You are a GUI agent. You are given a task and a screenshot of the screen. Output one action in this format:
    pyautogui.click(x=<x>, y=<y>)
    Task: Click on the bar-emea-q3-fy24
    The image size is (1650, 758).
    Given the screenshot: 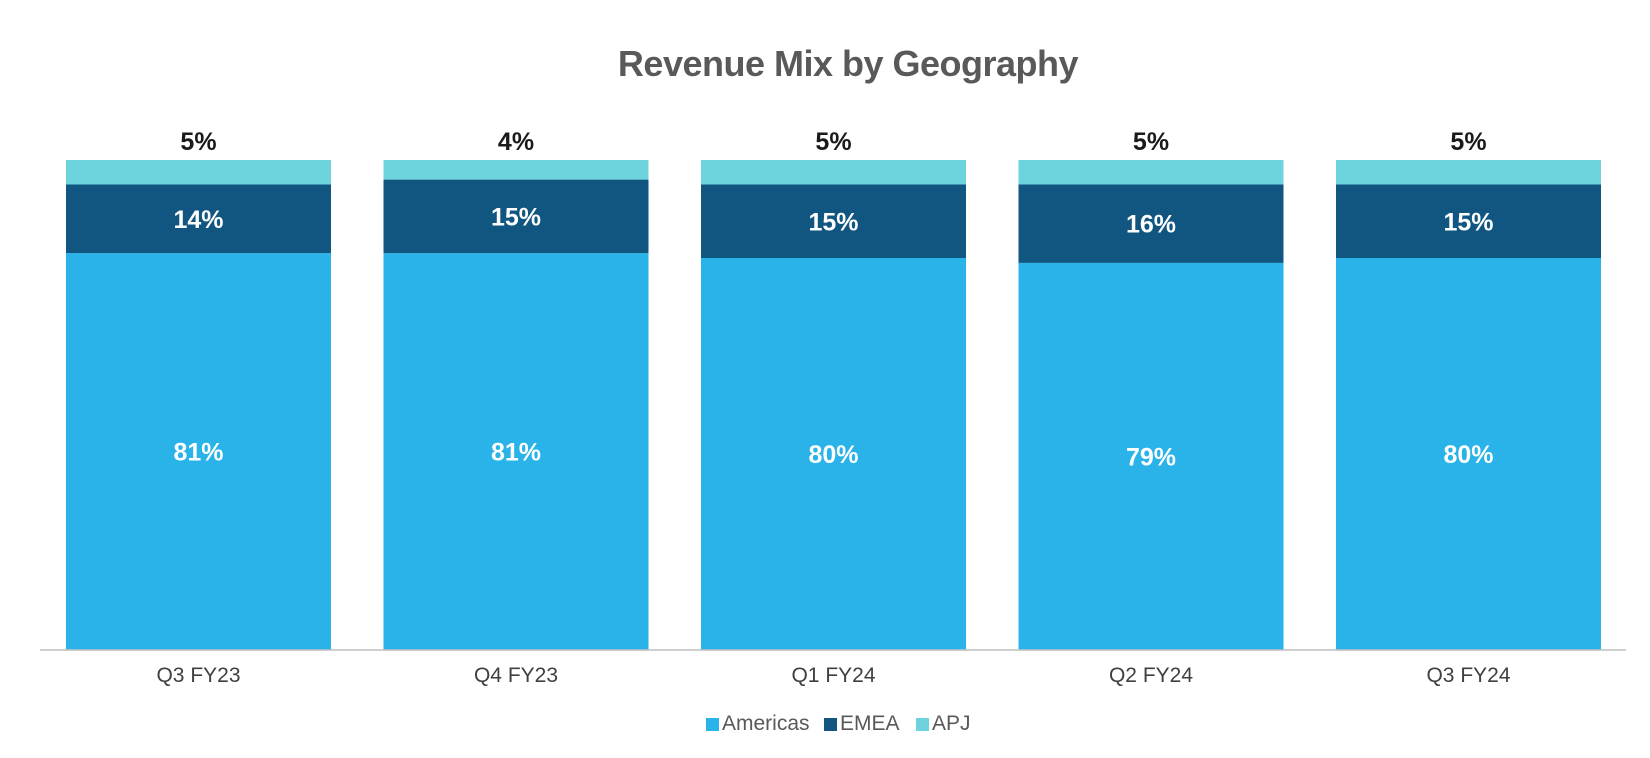 What is the action you would take?
    pyautogui.click(x=1468, y=221)
    